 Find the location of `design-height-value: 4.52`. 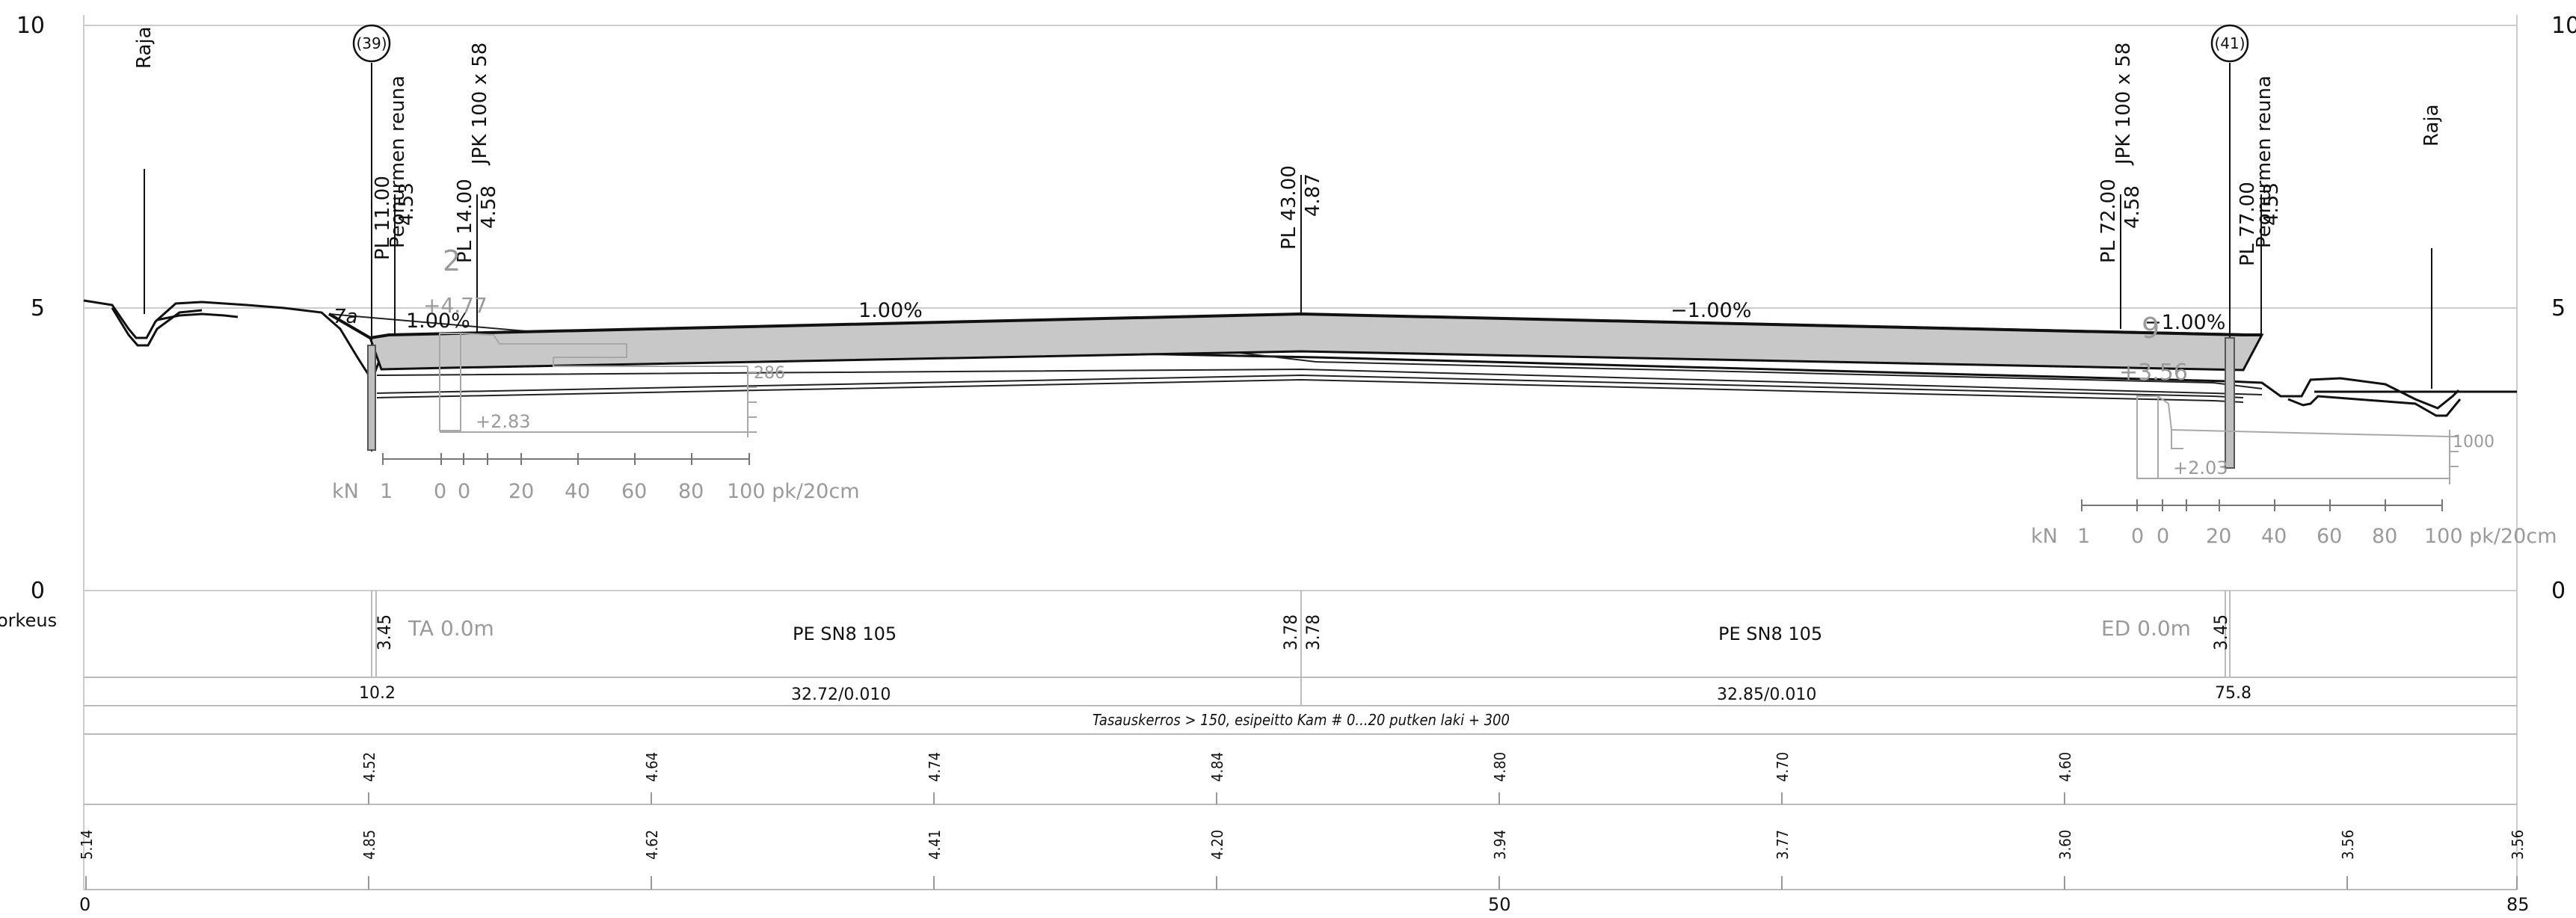

design-height-value: 4.52 is located at coordinates (369, 767).